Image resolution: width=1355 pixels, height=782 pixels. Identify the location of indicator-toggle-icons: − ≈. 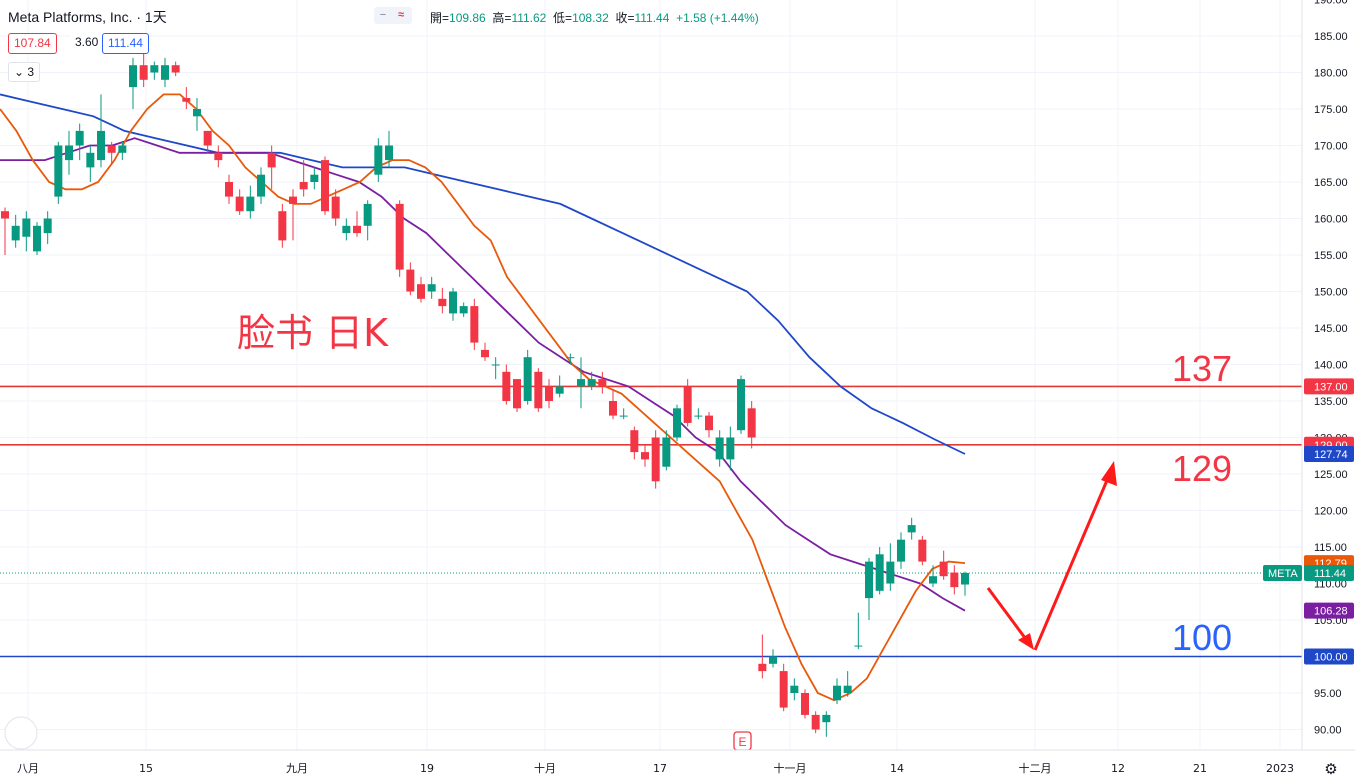
(393, 15).